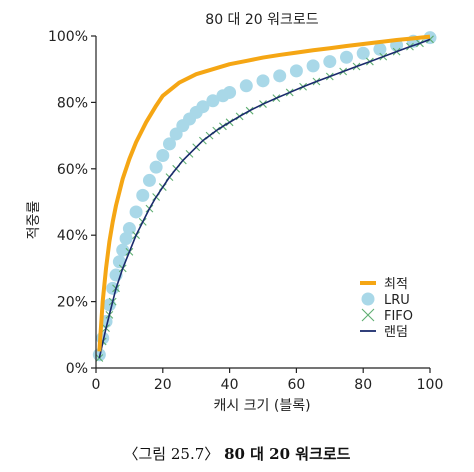  What do you see at coordinates (163, 385) in the screenshot?
I see `x-tick-label: 20` at bounding box center [163, 385].